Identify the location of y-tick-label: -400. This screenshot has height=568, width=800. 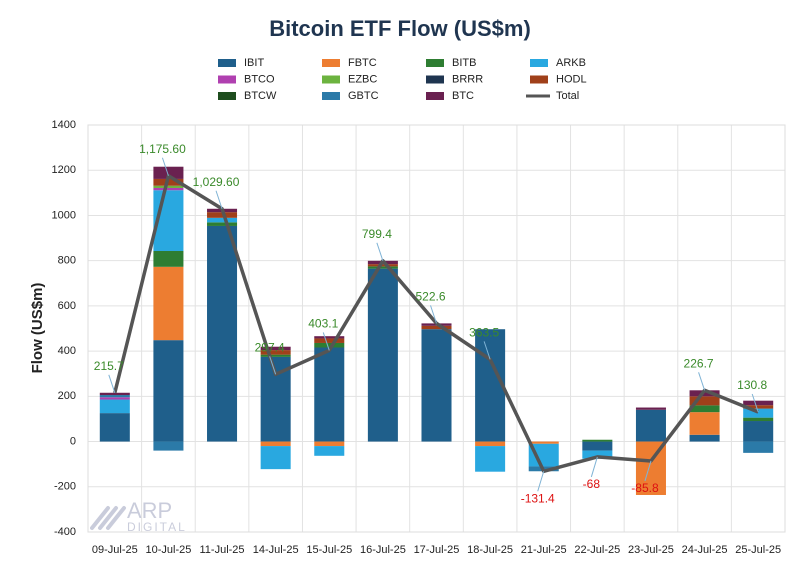
(65, 532).